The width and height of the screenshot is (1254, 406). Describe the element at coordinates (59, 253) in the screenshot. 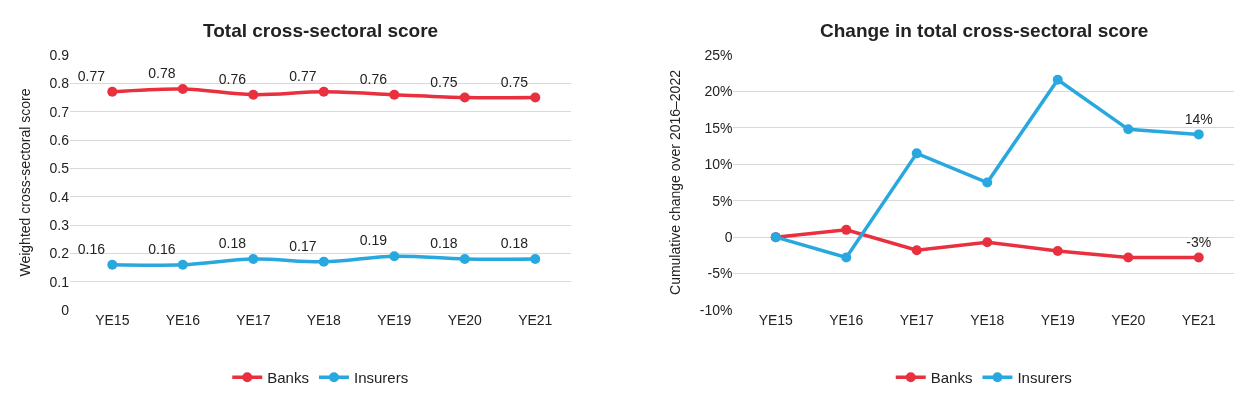

I see `y-tick-label: 0.2` at that location.